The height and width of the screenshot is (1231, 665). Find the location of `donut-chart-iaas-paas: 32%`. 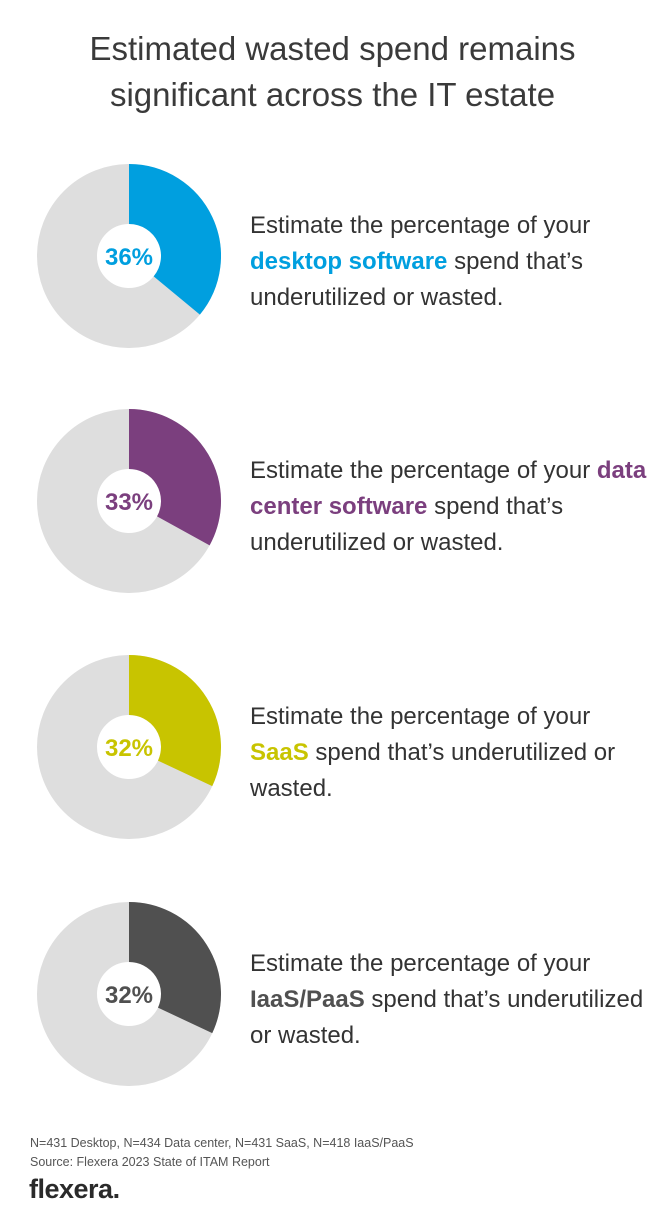

donut-chart-iaas-paas: 32% is located at coordinates (129, 994).